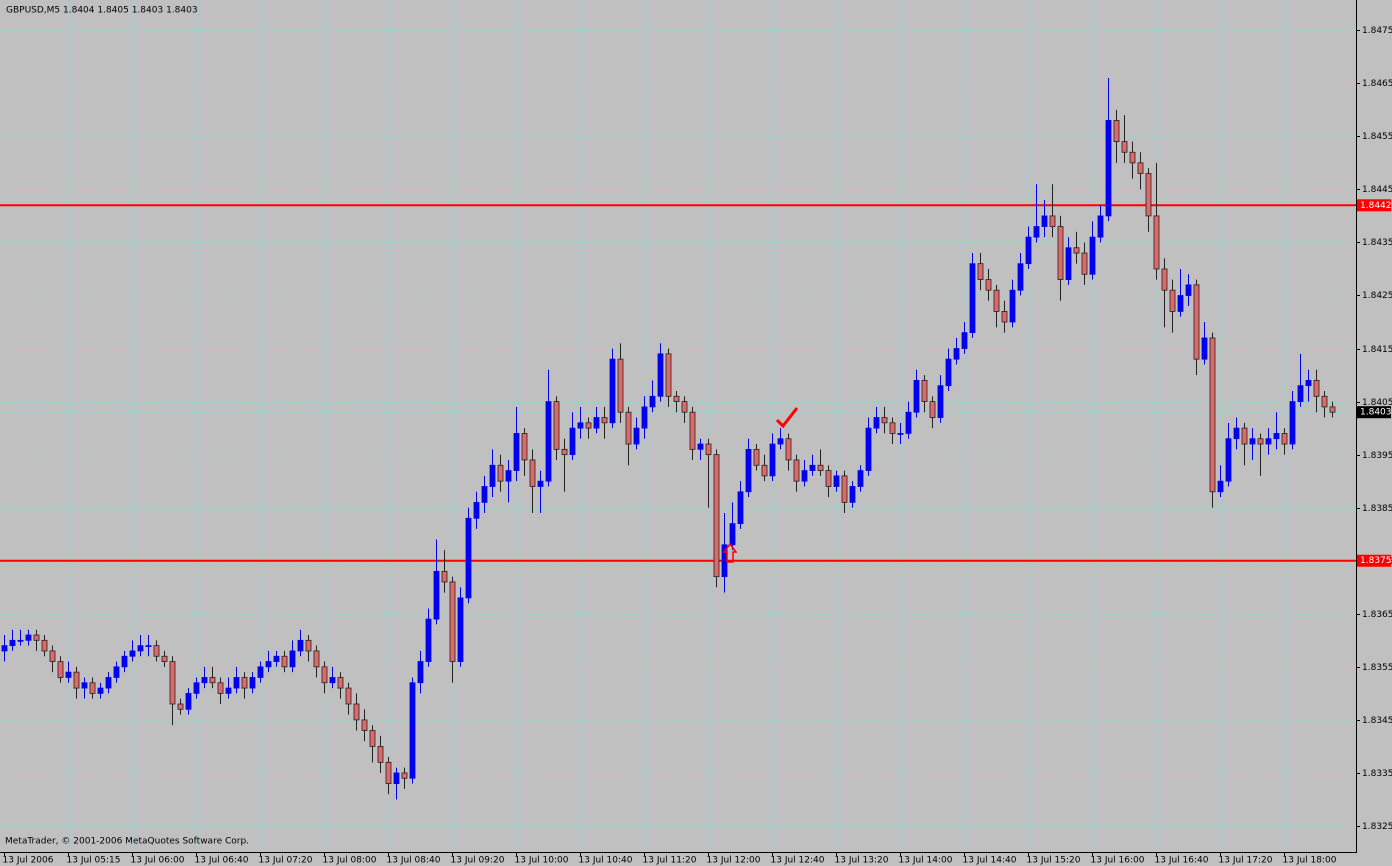  Describe the element at coordinates (1377, 403) in the screenshot. I see `y-tick-label: 1.8405` at that location.